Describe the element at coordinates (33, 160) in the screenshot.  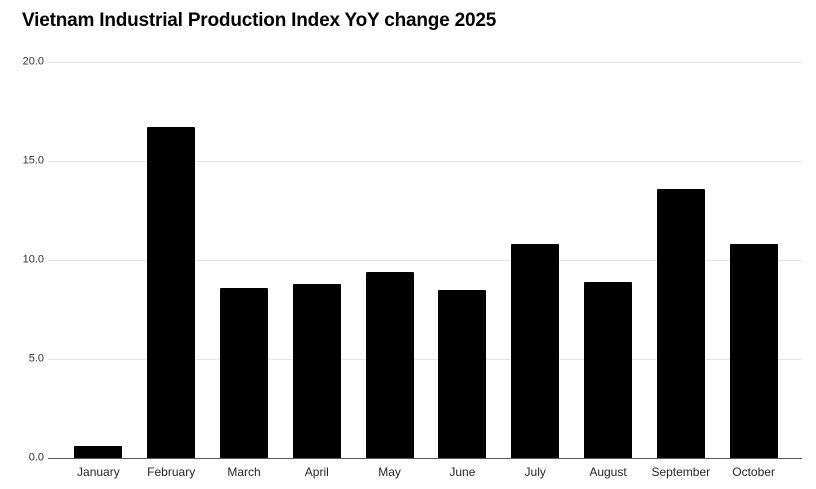
I see `y-axis-tick-label: 15.0` at that location.